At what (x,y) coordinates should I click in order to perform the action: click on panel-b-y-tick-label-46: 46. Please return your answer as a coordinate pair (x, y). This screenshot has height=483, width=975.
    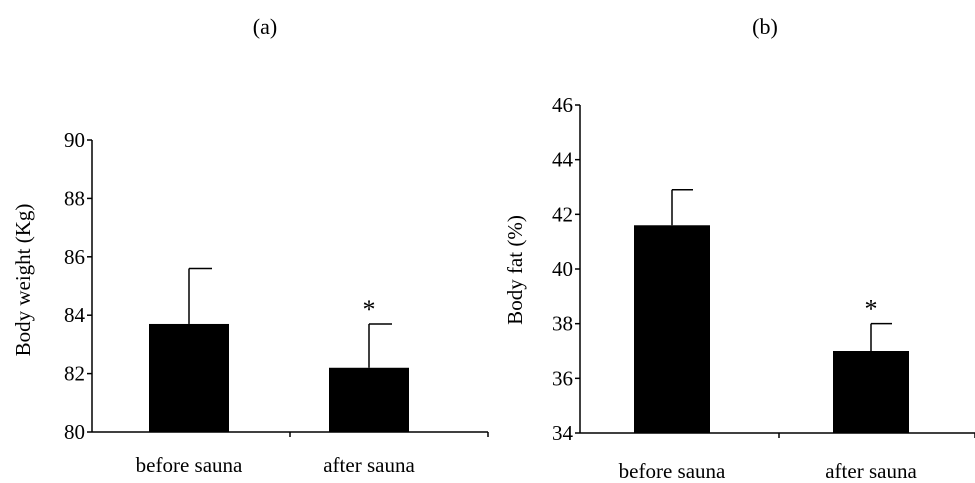
    Looking at the image, I should click on (562, 105).